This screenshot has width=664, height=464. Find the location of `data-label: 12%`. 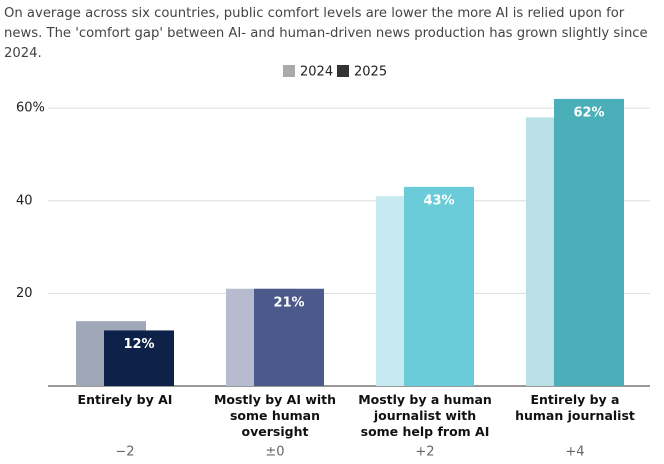

data-label: 12% is located at coordinates (138, 344).